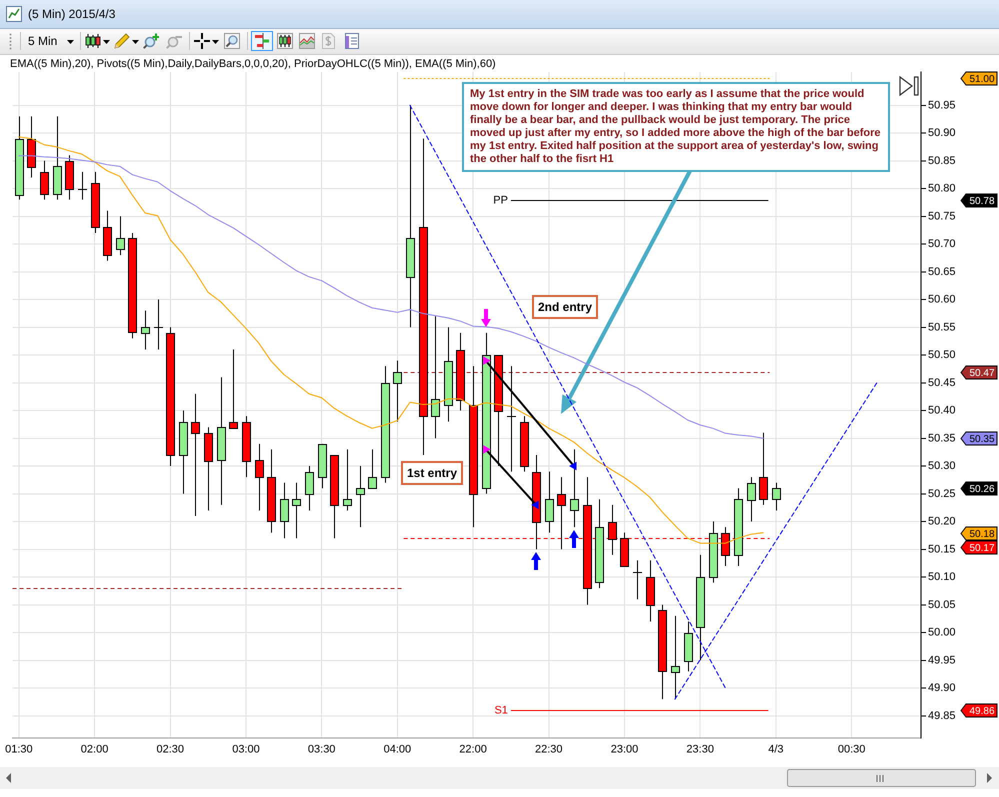 The width and height of the screenshot is (999, 797). What do you see at coordinates (942, 216) in the screenshot?
I see `y-tick-label: 50.75` at bounding box center [942, 216].